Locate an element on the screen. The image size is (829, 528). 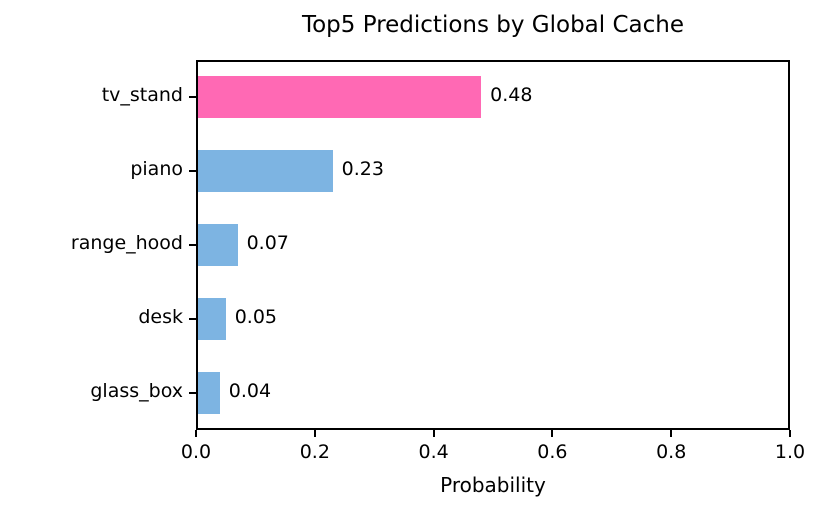
category-label: tv_stand is located at coordinates (142, 95).